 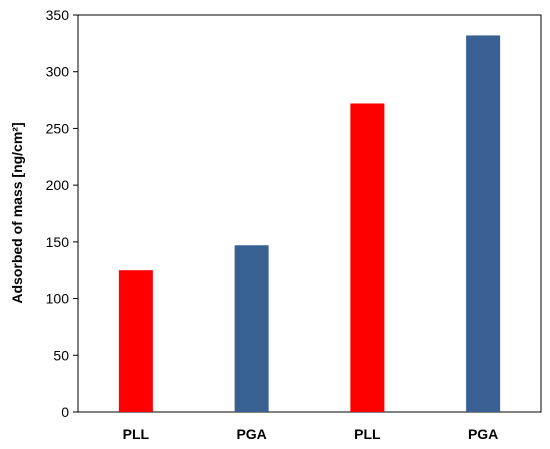 I want to click on x-axis-labels: PLL PGA PLL PGA, so click(x=311, y=434).